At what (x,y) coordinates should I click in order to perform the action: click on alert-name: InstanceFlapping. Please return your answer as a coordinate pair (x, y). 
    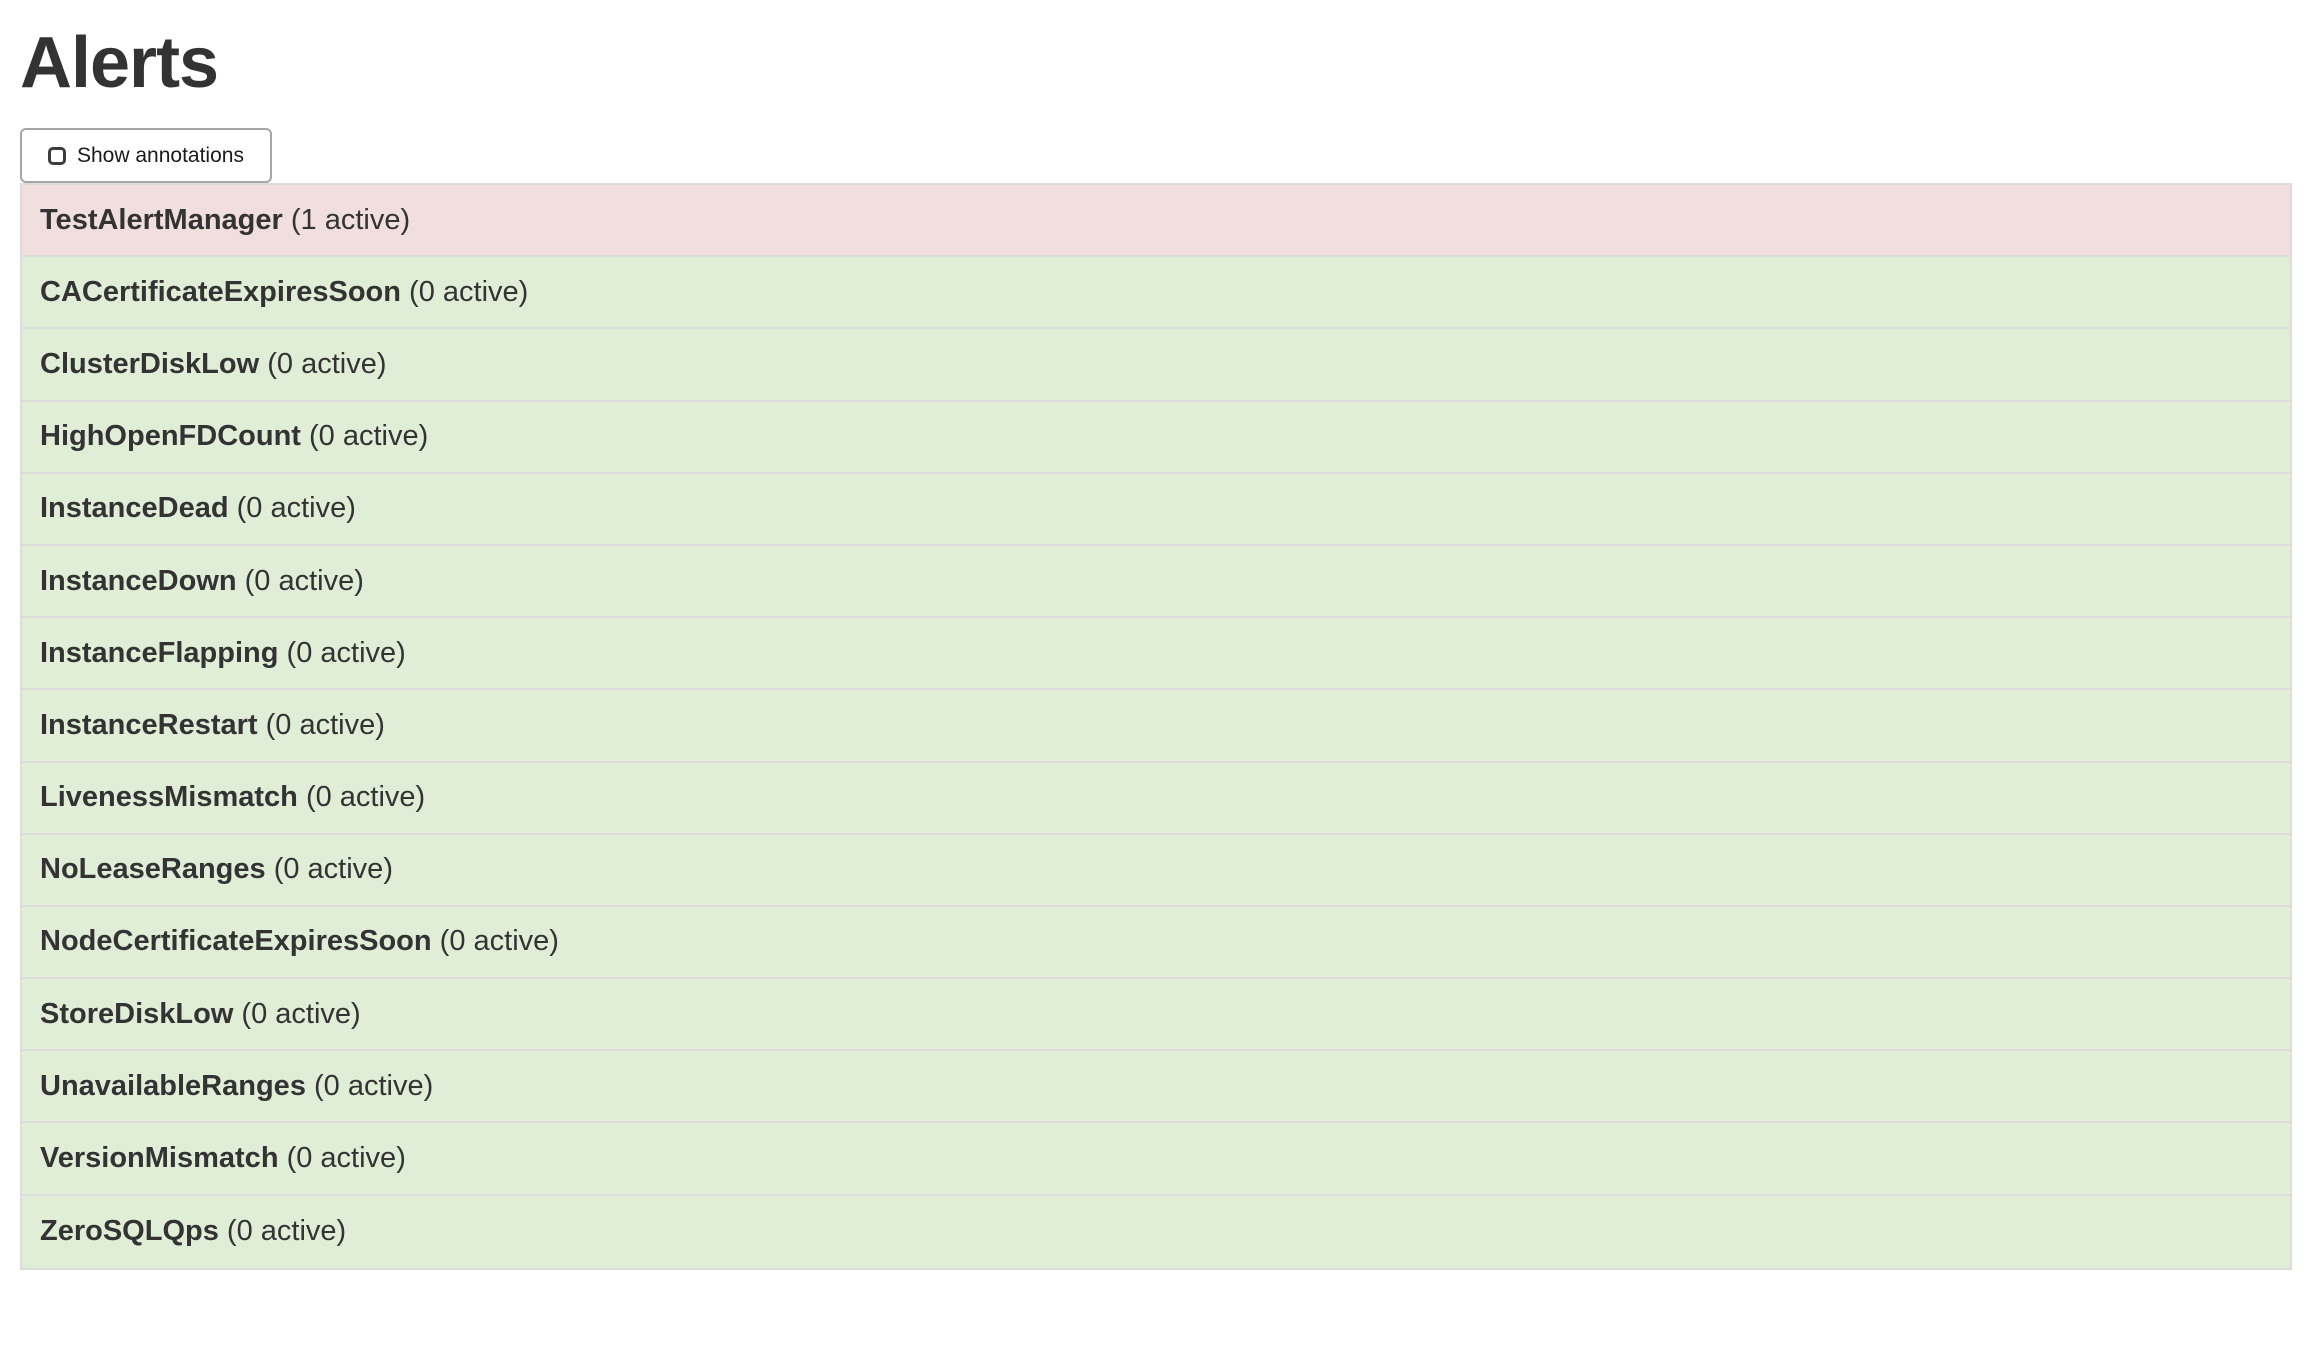
    Looking at the image, I should click on (159, 652).